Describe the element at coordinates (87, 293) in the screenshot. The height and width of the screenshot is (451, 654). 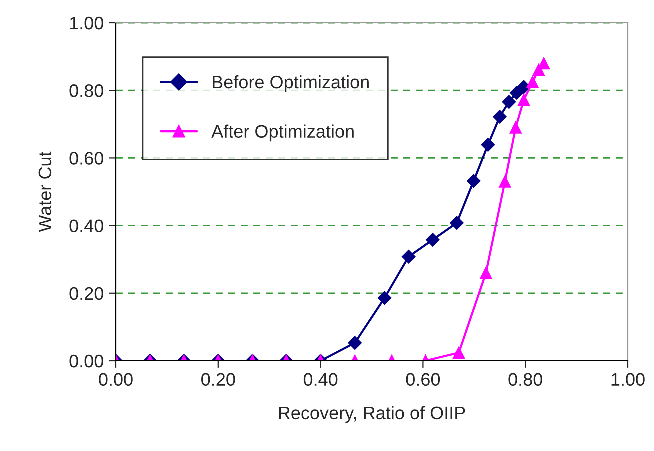
I see `y-tick-label: 0.20` at that location.